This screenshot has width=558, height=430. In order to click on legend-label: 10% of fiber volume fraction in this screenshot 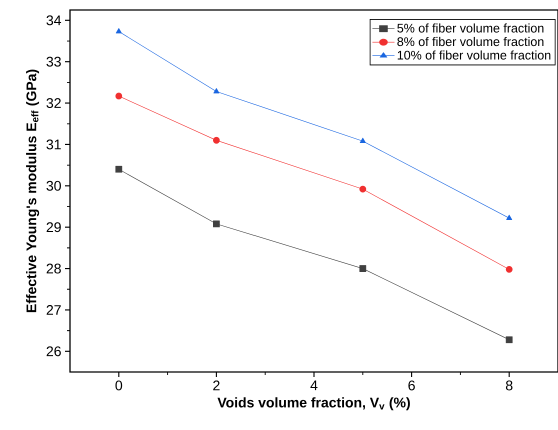, I will do `click(474, 55)`.